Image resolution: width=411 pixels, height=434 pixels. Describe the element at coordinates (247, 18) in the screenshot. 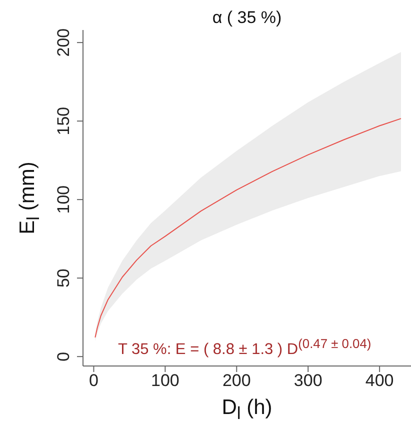

I see `chart-title: α ( 35 %)` at that location.